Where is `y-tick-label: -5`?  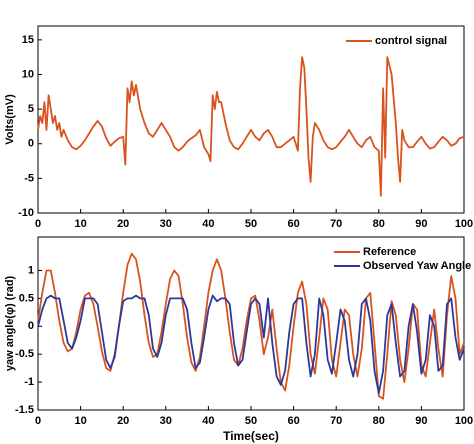 y-tick-label: -5 is located at coordinates (29, 178).